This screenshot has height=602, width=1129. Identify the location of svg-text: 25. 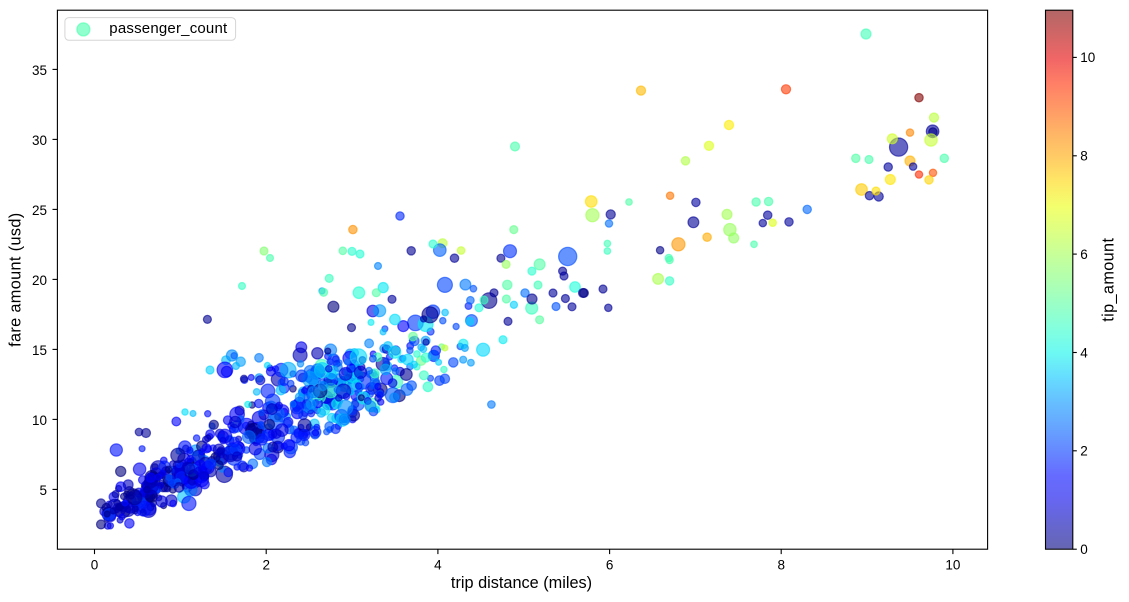
(39, 210).